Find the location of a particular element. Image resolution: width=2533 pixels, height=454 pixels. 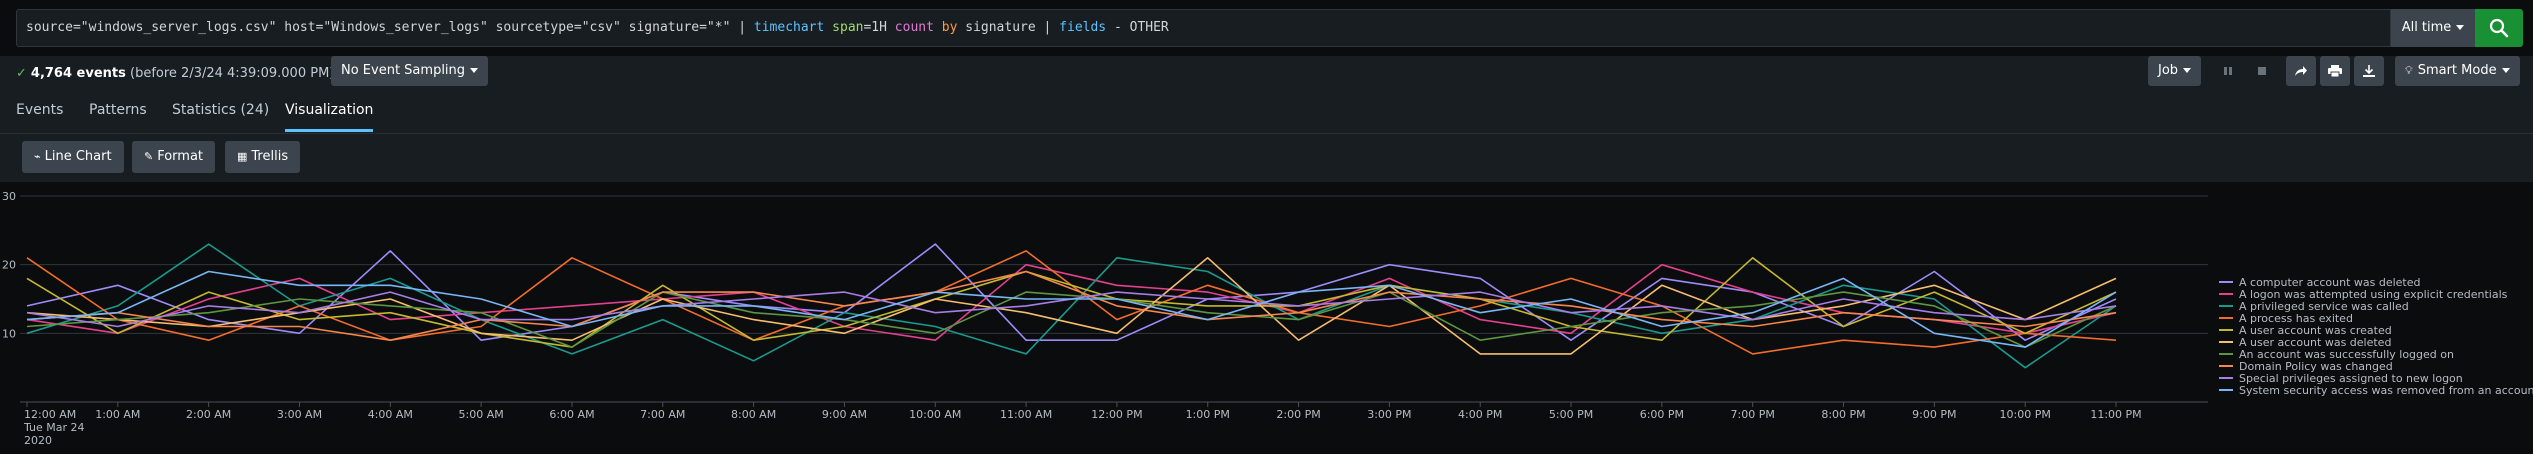

share-icon is located at coordinates (2301, 71).